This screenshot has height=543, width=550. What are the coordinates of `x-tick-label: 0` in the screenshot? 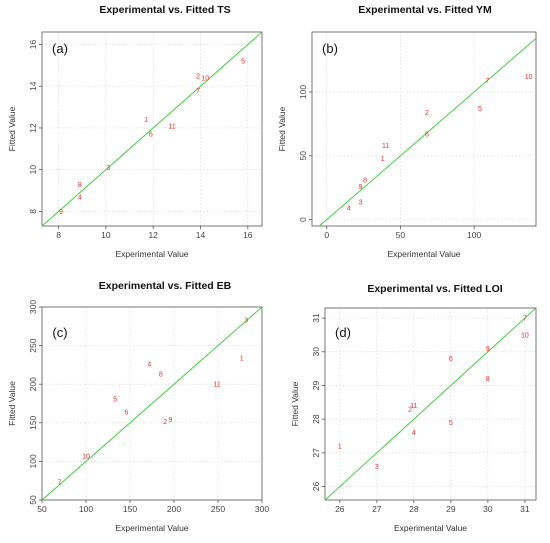 It's located at (326, 235).